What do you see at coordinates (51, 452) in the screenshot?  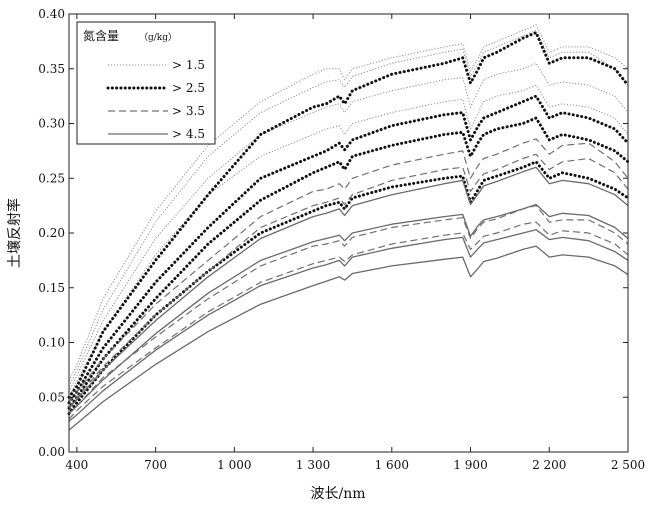 I see `y-tick-label: 0.00` at bounding box center [51, 452].